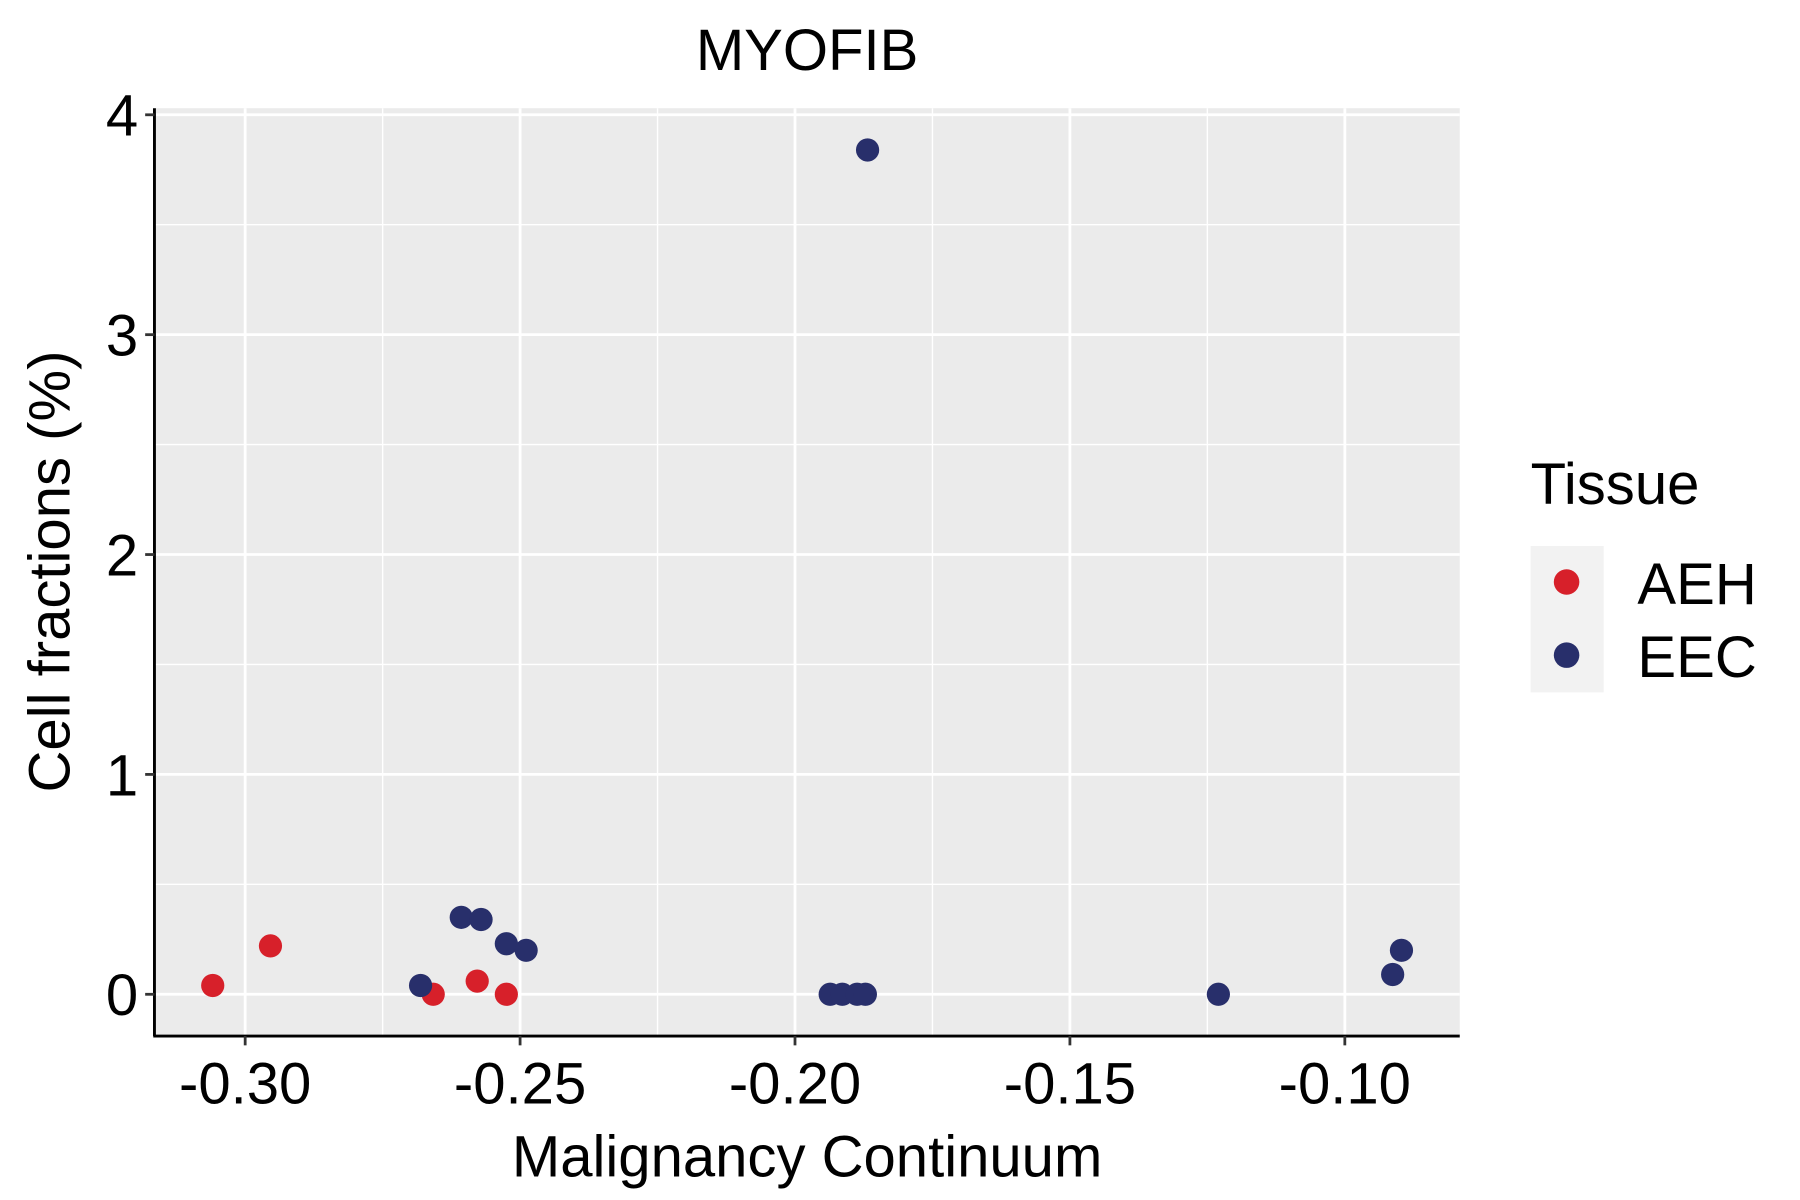 The image size is (1800, 1200). Describe the element at coordinates (1566, 582) in the screenshot. I see `legend-key-aeh` at that location.